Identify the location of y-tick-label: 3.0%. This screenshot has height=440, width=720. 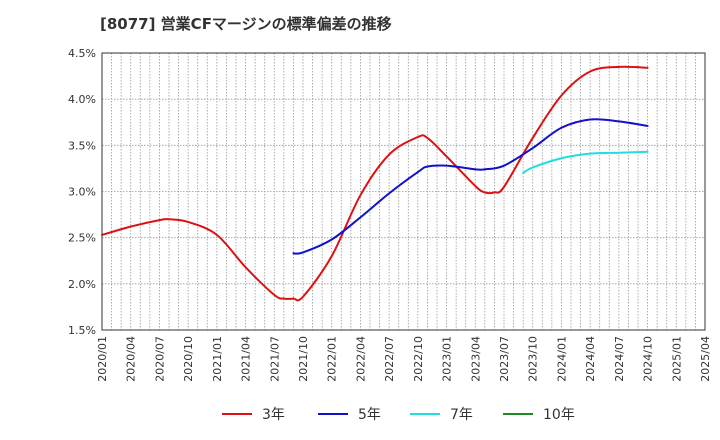
(82, 192).